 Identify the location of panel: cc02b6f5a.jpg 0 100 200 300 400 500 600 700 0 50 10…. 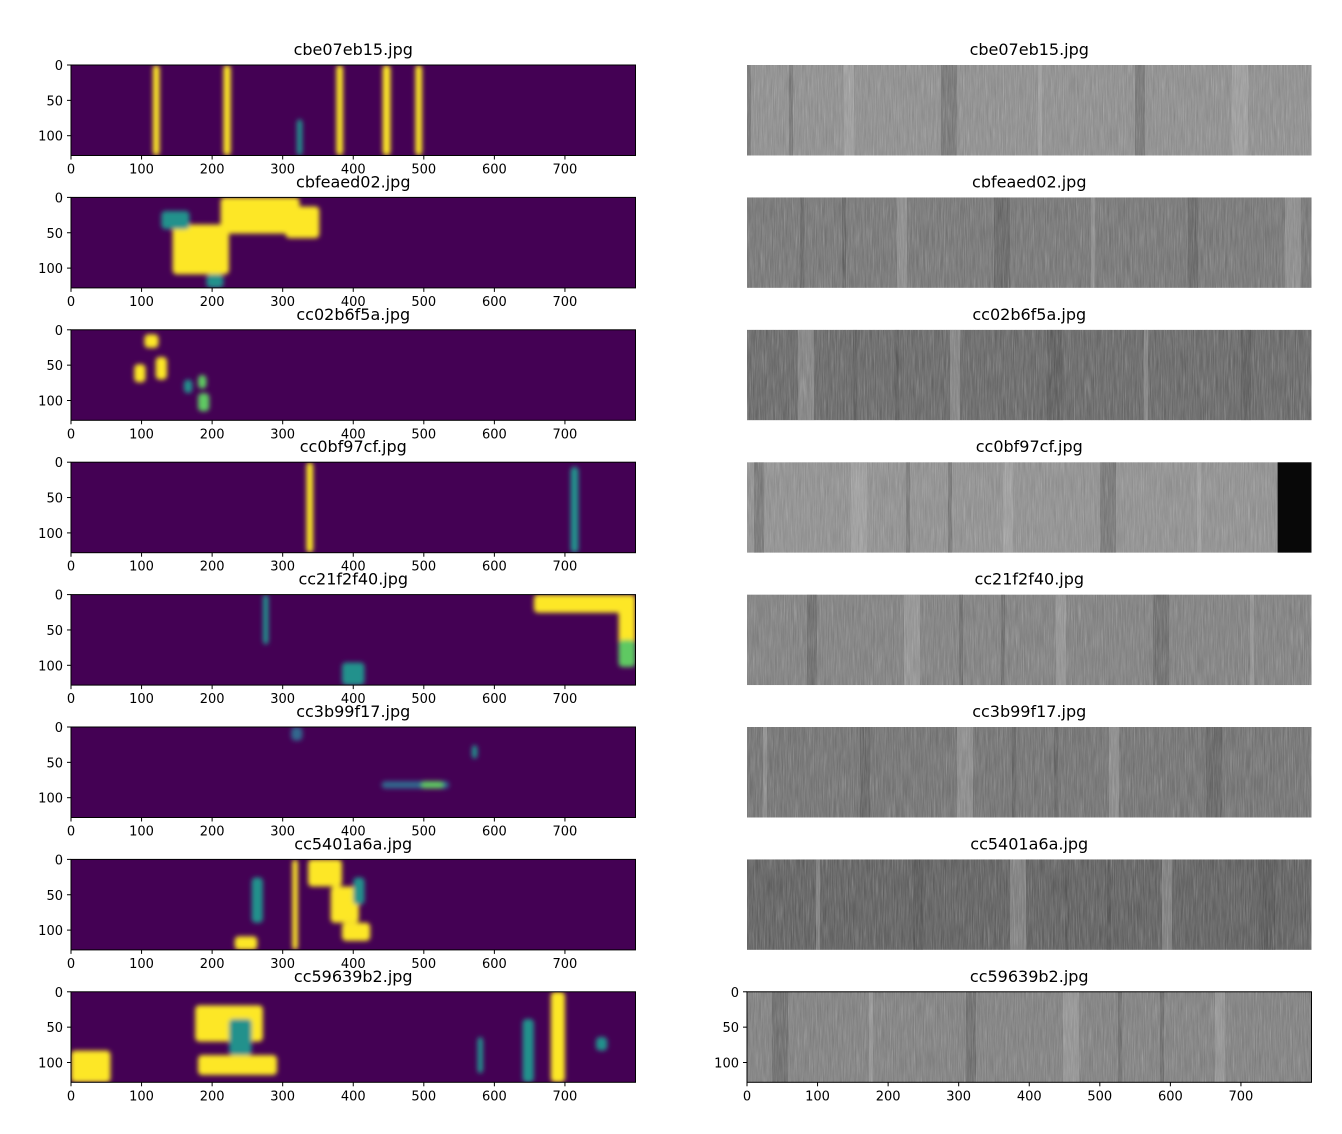
(337, 373).